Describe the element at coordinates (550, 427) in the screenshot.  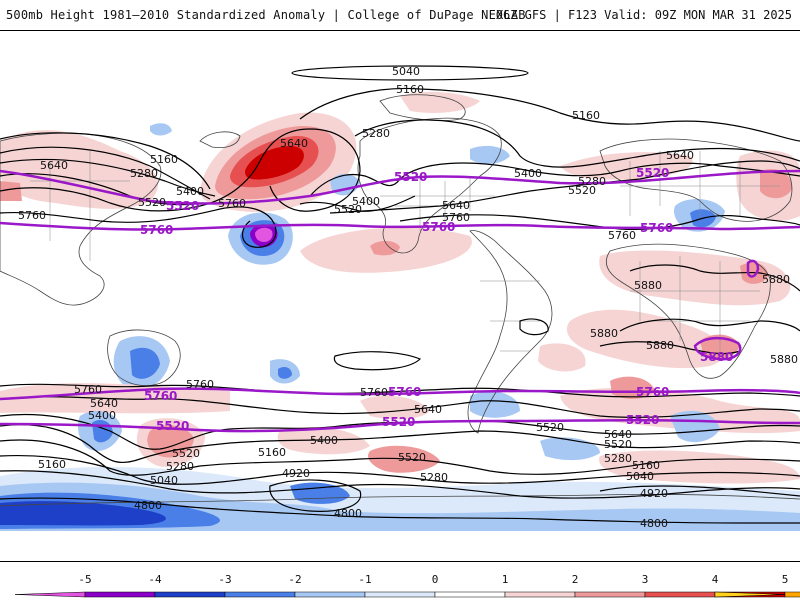
I see `contour-label-5400: 5520` at that location.